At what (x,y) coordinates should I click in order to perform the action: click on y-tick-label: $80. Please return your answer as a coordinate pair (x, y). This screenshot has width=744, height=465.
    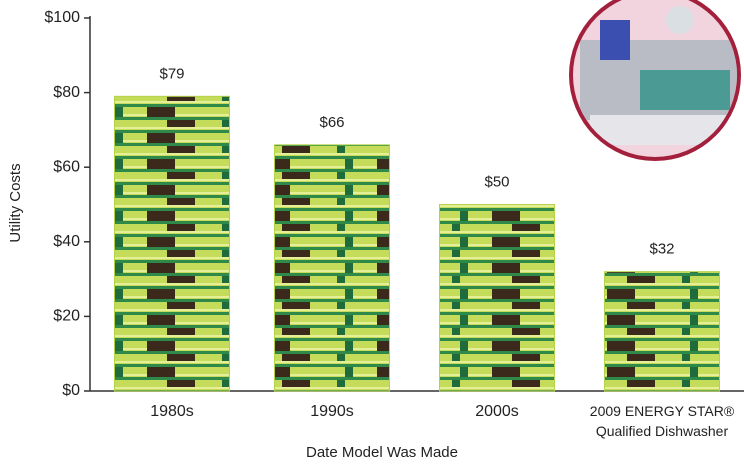
    Looking at the image, I should click on (66, 92).